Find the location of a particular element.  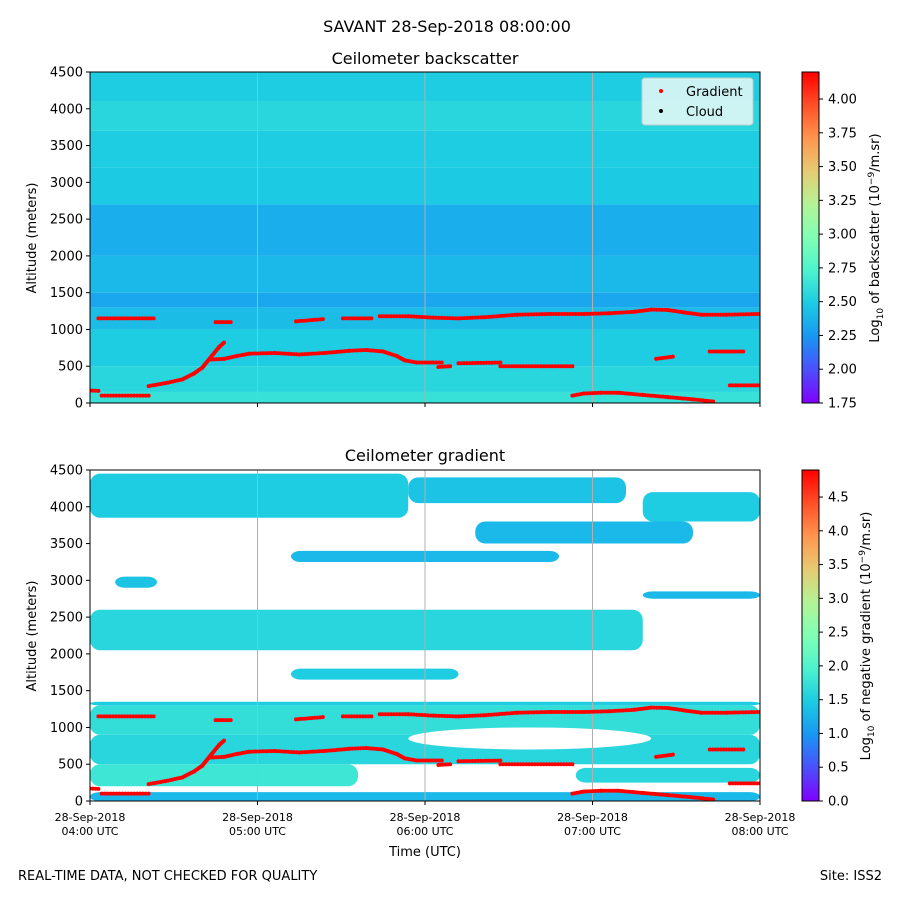

gradient-title: Ceilometer gradient is located at coordinates (425, 455).